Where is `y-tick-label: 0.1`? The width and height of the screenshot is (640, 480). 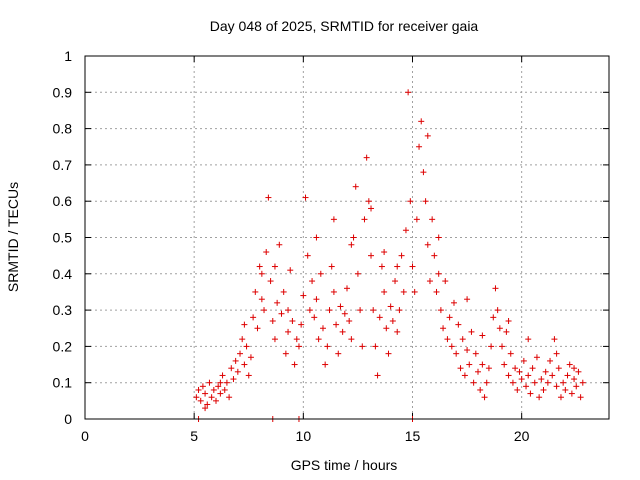 y-tick-label: 0.1 is located at coordinates (63, 383).